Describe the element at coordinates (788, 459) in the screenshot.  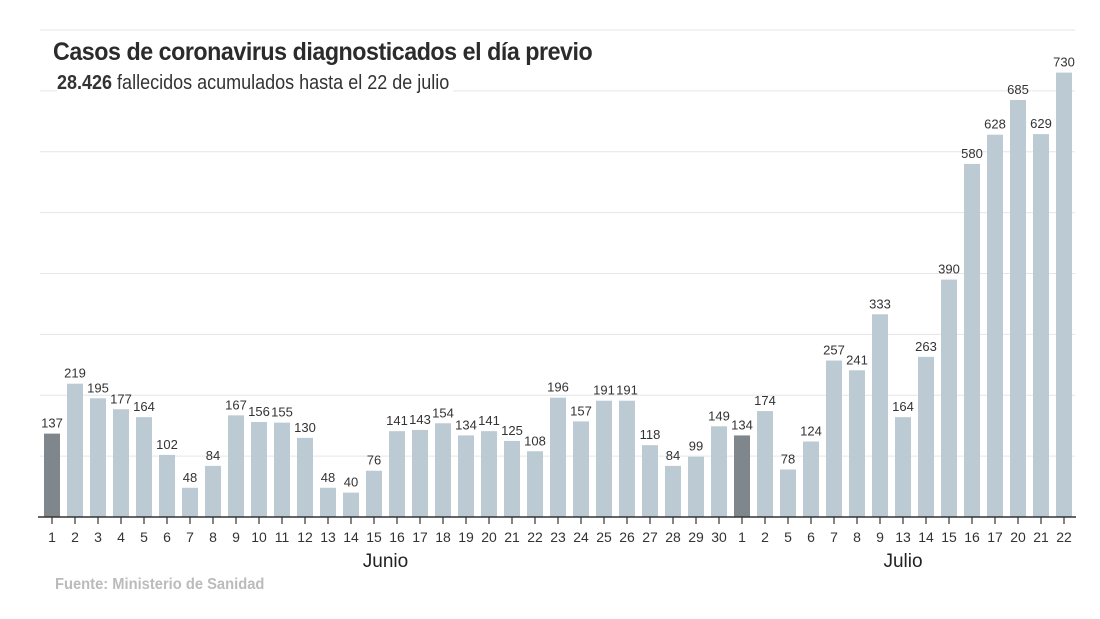
I see `data-label: 78` at that location.